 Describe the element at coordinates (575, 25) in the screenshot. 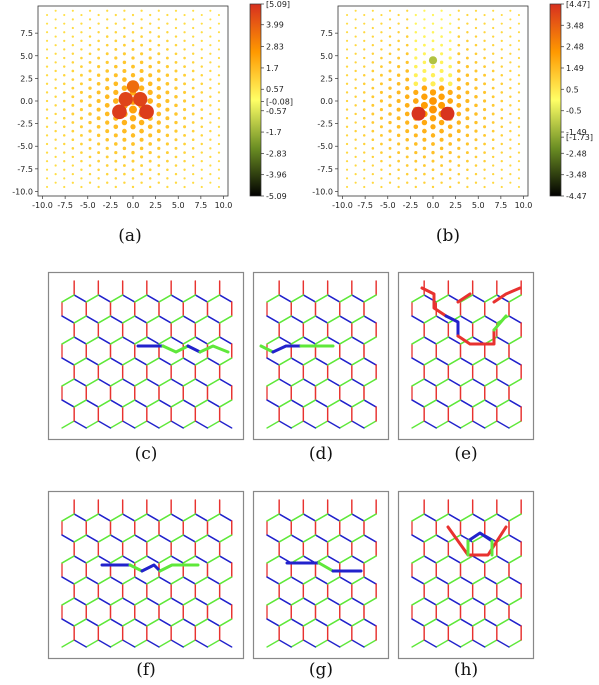

I see `colorbar-tick-label: 3.48` at that location.